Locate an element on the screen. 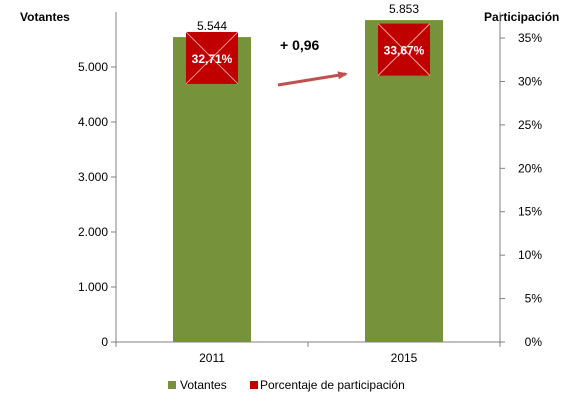 Image resolution: width=584 pixels, height=412 pixels. left-axis-title: Votantes is located at coordinates (45, 17).